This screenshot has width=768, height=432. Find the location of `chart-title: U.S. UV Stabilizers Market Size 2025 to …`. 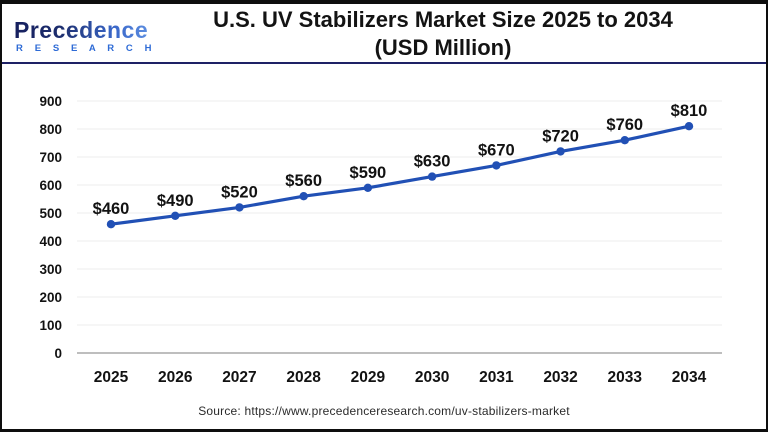

chart-title: U.S. UV Stabilizers Market Size 2025 to … is located at coordinates (443, 34).